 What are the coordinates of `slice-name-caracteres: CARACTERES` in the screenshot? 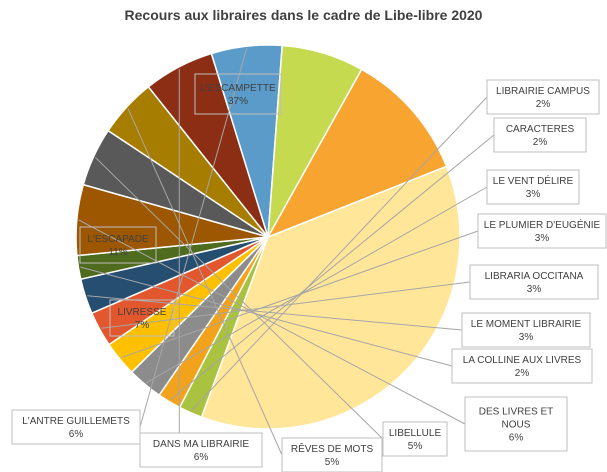 It's located at (540, 129).